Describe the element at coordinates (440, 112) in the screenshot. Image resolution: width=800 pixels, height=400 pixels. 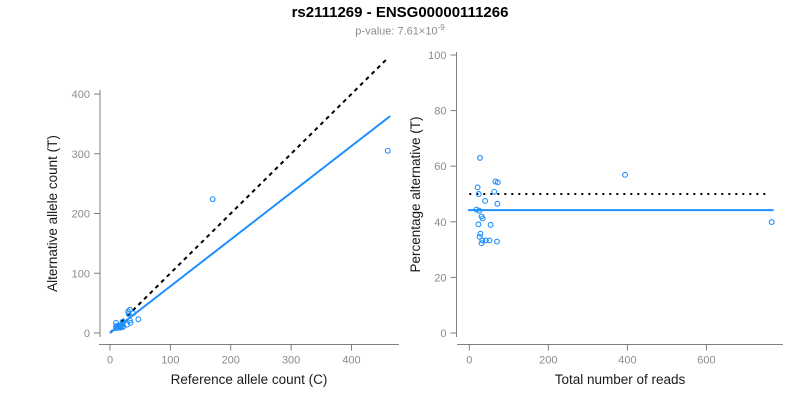
I see `y-tick-label: 80` at that location.